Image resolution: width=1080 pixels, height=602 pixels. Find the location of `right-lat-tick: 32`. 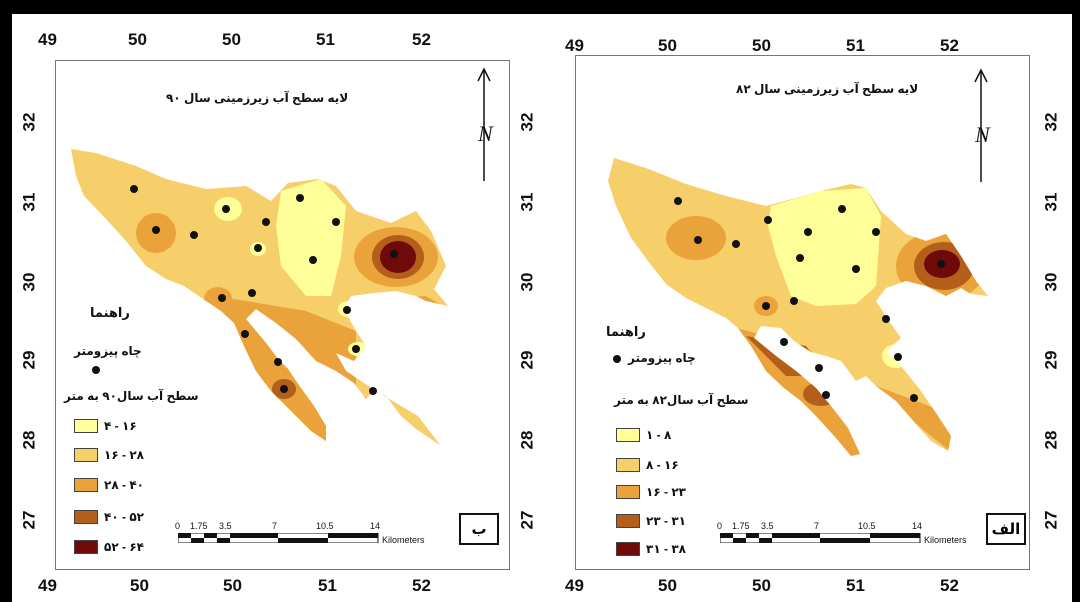

right-lat-tick: 32 is located at coordinates (1051, 122).